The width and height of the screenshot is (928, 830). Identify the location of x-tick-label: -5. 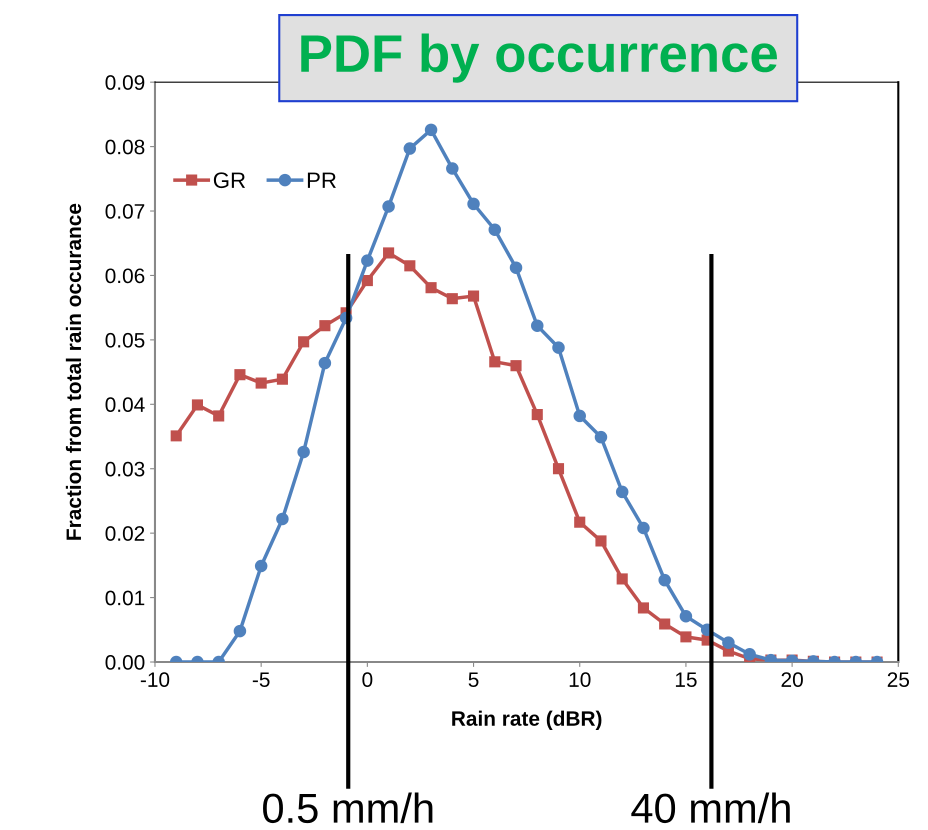
(261, 680).